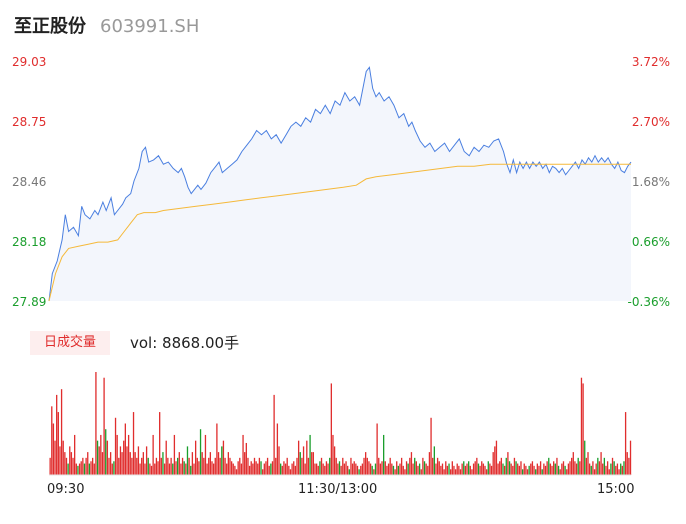 The width and height of the screenshot is (686, 524). Describe the element at coordinates (66, 489) in the screenshot. I see `time-label-open: 09:30` at that location.